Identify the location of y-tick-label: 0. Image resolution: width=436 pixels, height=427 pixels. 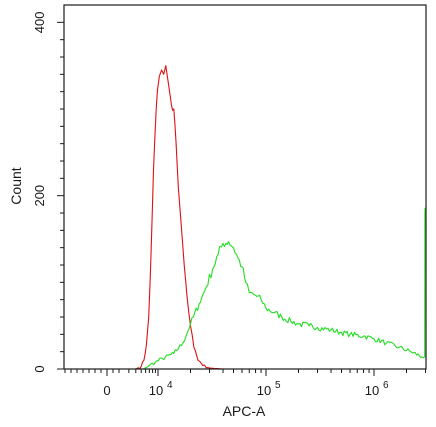
(39, 368).